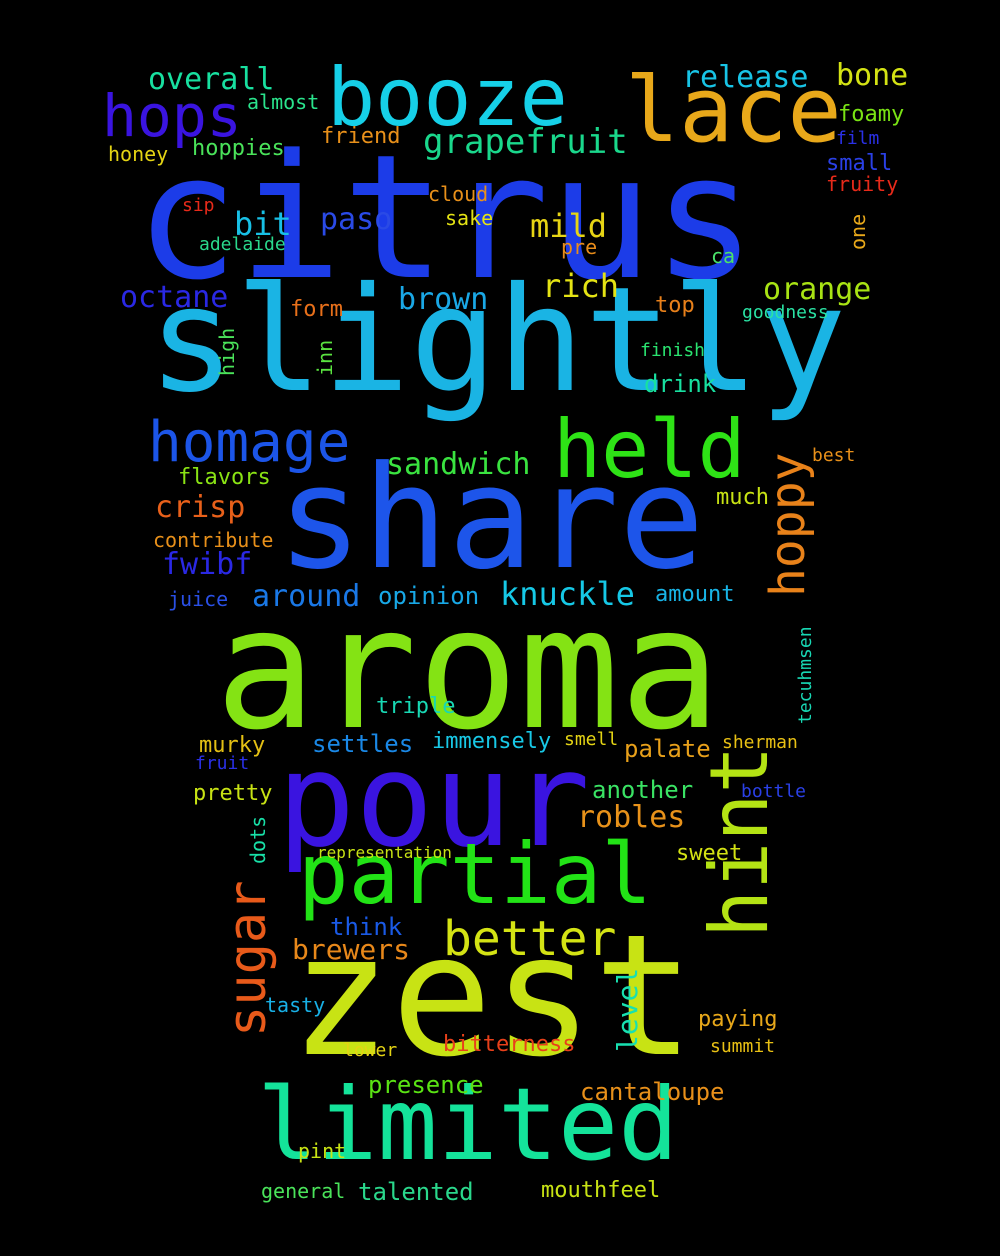  What do you see at coordinates (742, 497) in the screenshot?
I see `word-much: much` at bounding box center [742, 497].